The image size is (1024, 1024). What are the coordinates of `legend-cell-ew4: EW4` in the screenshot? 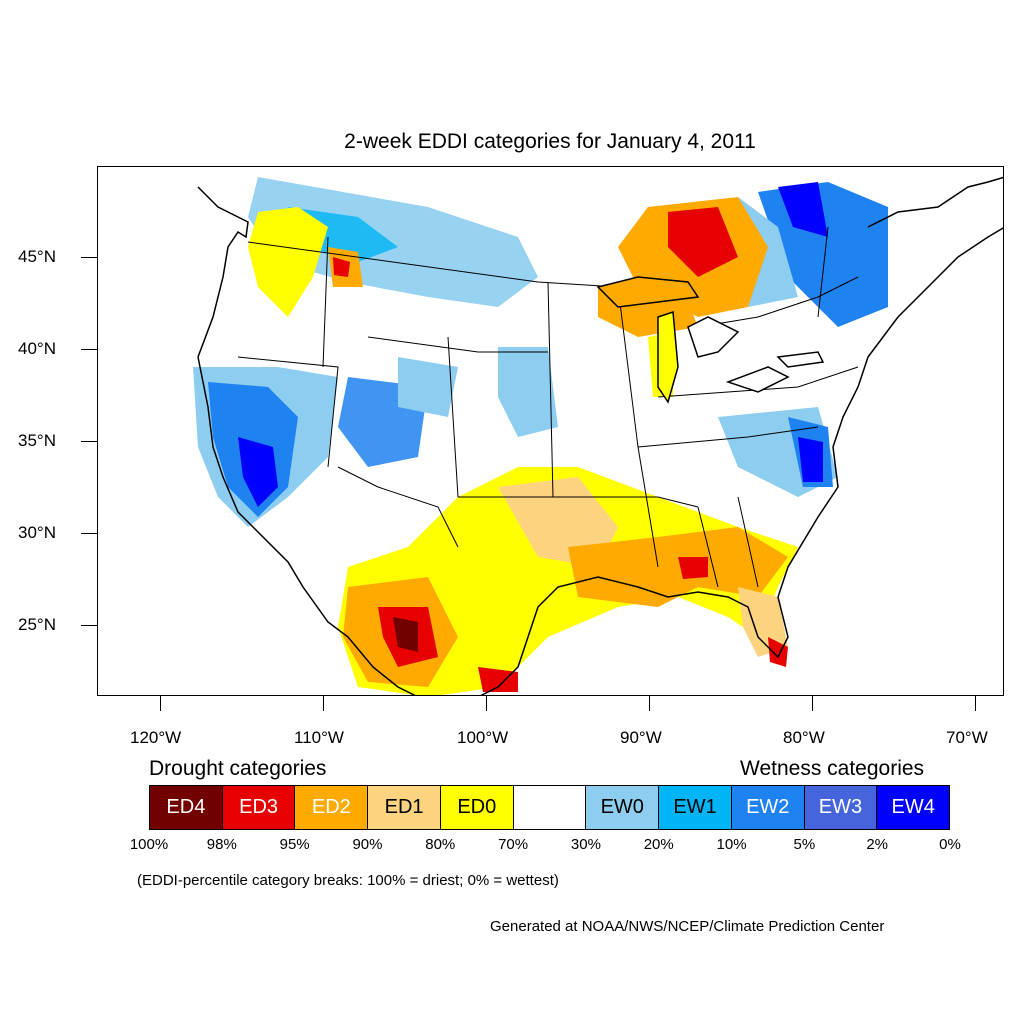 It's located at (913, 807).